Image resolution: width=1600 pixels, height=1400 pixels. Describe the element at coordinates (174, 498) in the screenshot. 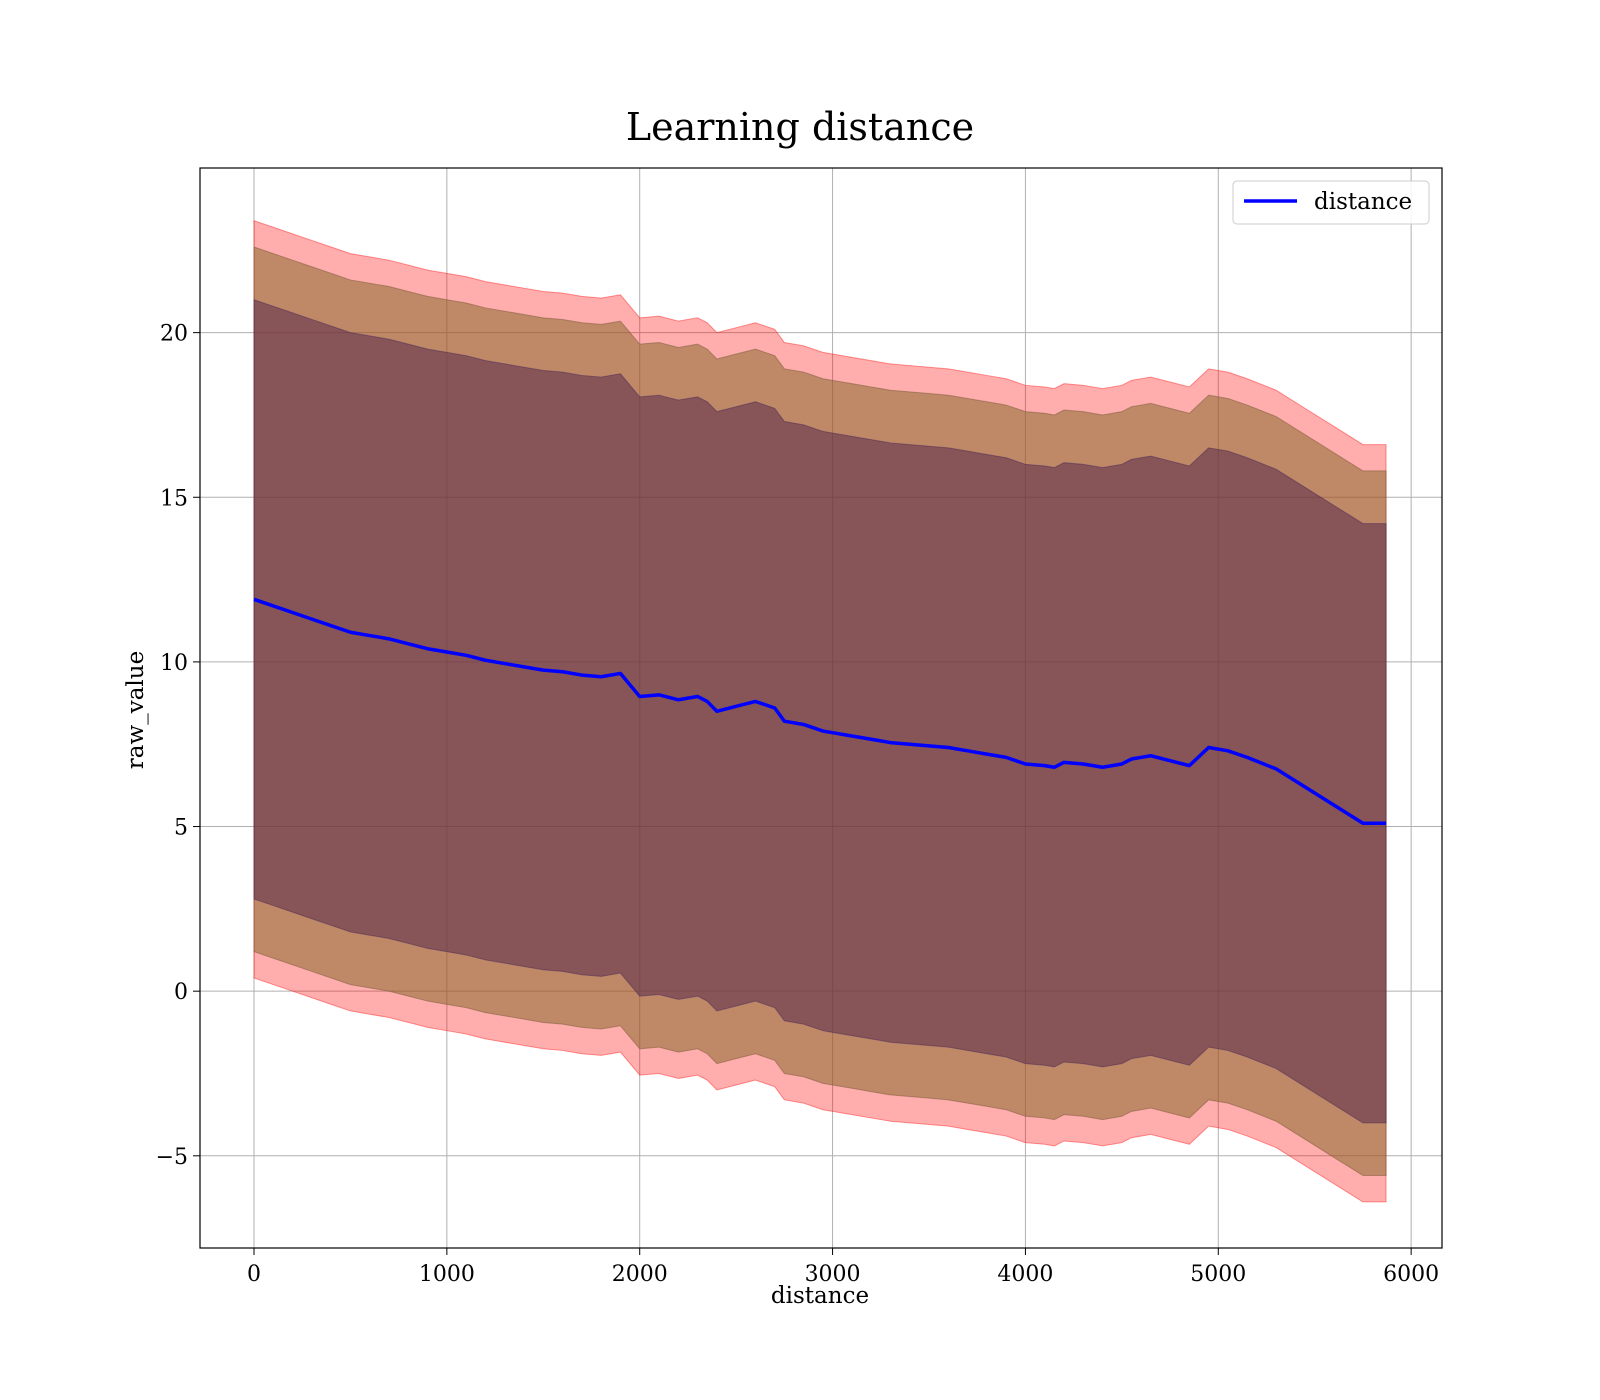

I see `y-tick-label: 15` at that location.